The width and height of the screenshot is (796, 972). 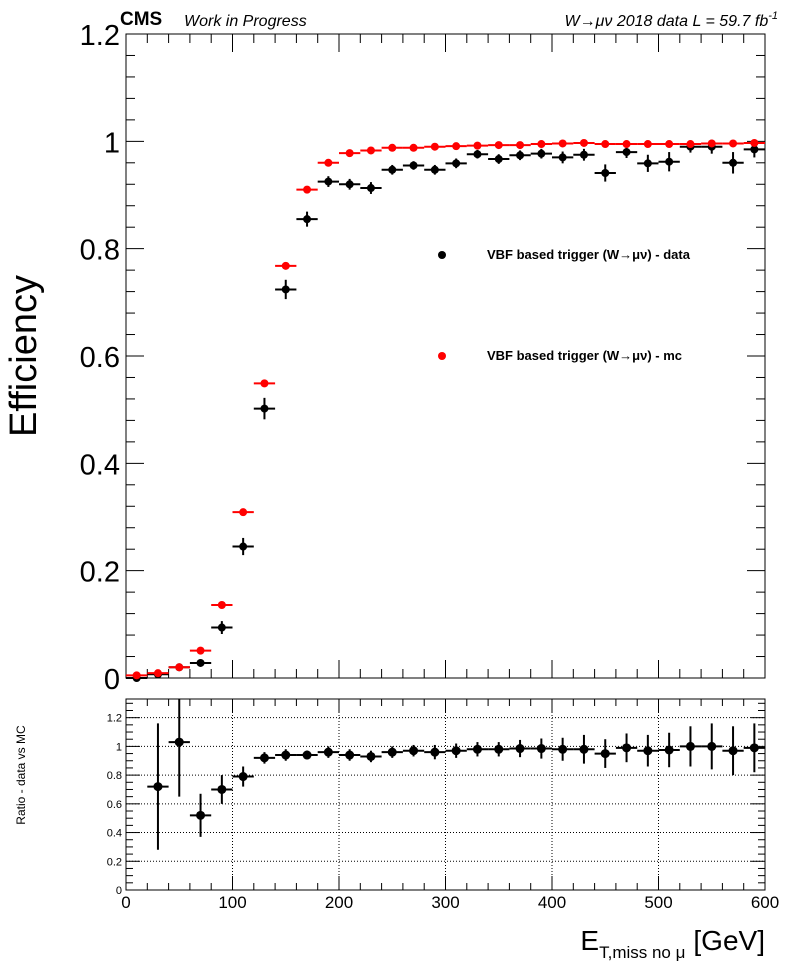 What do you see at coordinates (729, 940) in the screenshot?
I see `x-axis-label-unit: [GeV]` at bounding box center [729, 940].